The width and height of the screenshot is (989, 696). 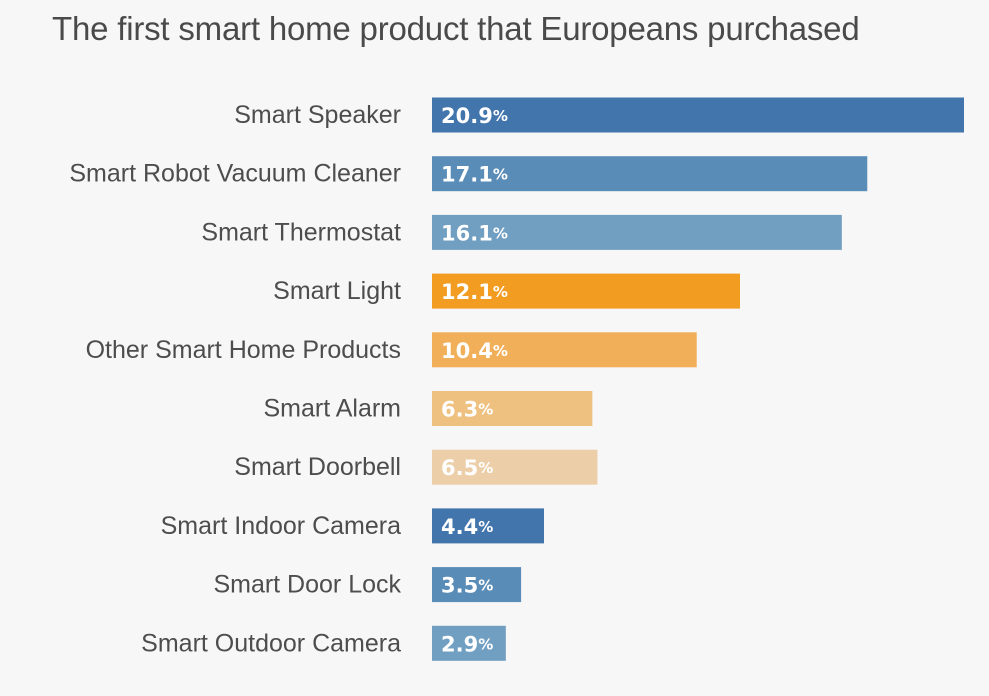 What do you see at coordinates (307, 585) in the screenshot?
I see `category-label: Smart Door Lock` at bounding box center [307, 585].